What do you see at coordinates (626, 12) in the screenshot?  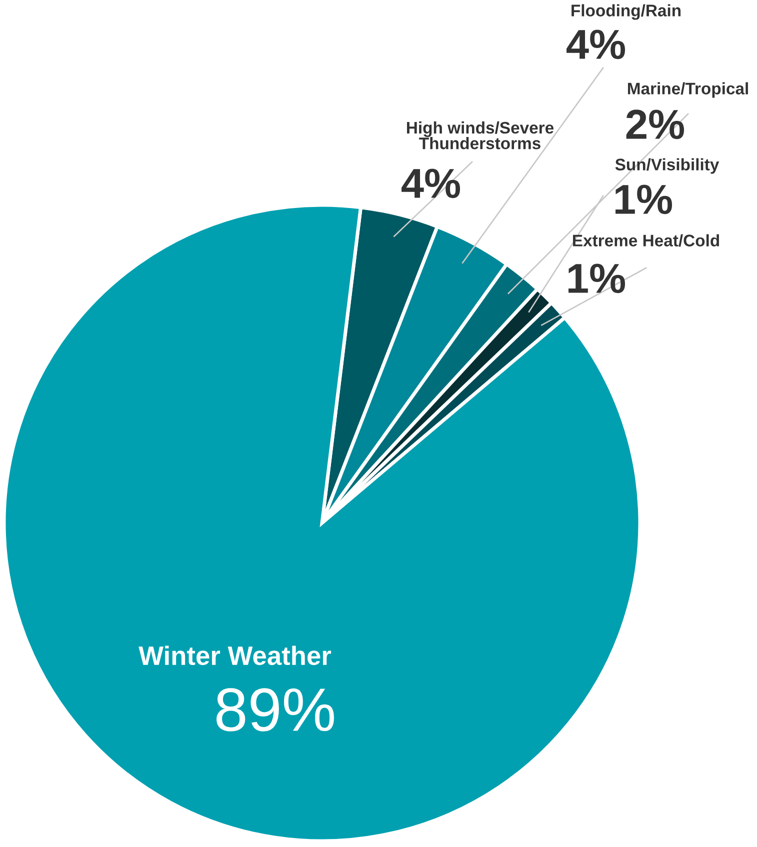 I see `slice-label: Flooding/Rain` at bounding box center [626, 12].